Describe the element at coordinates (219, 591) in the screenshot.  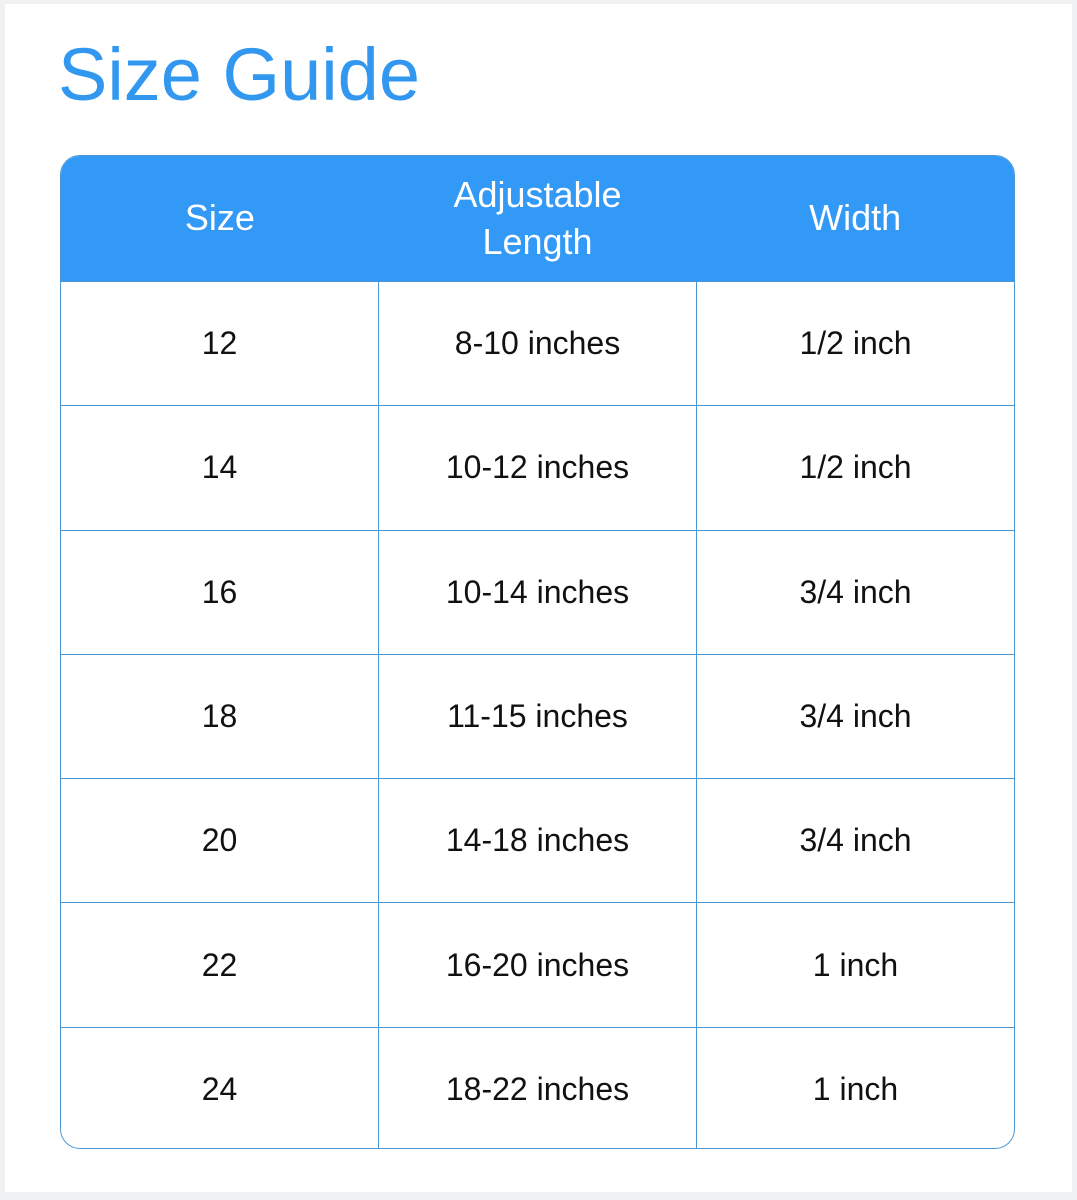
I see `cell-size: 16` at that location.